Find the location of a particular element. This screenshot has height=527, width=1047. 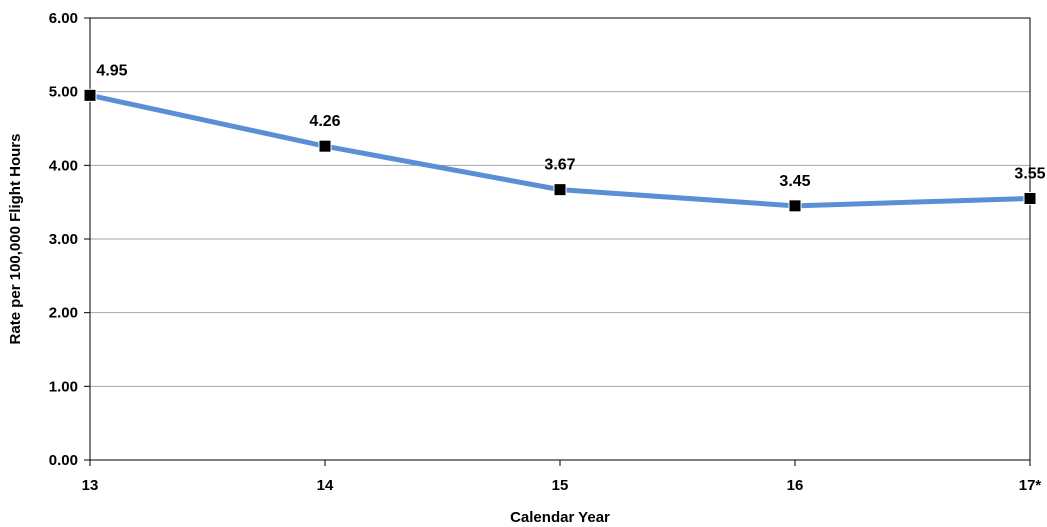

y-tick-label: 2.00 is located at coordinates (63, 313).